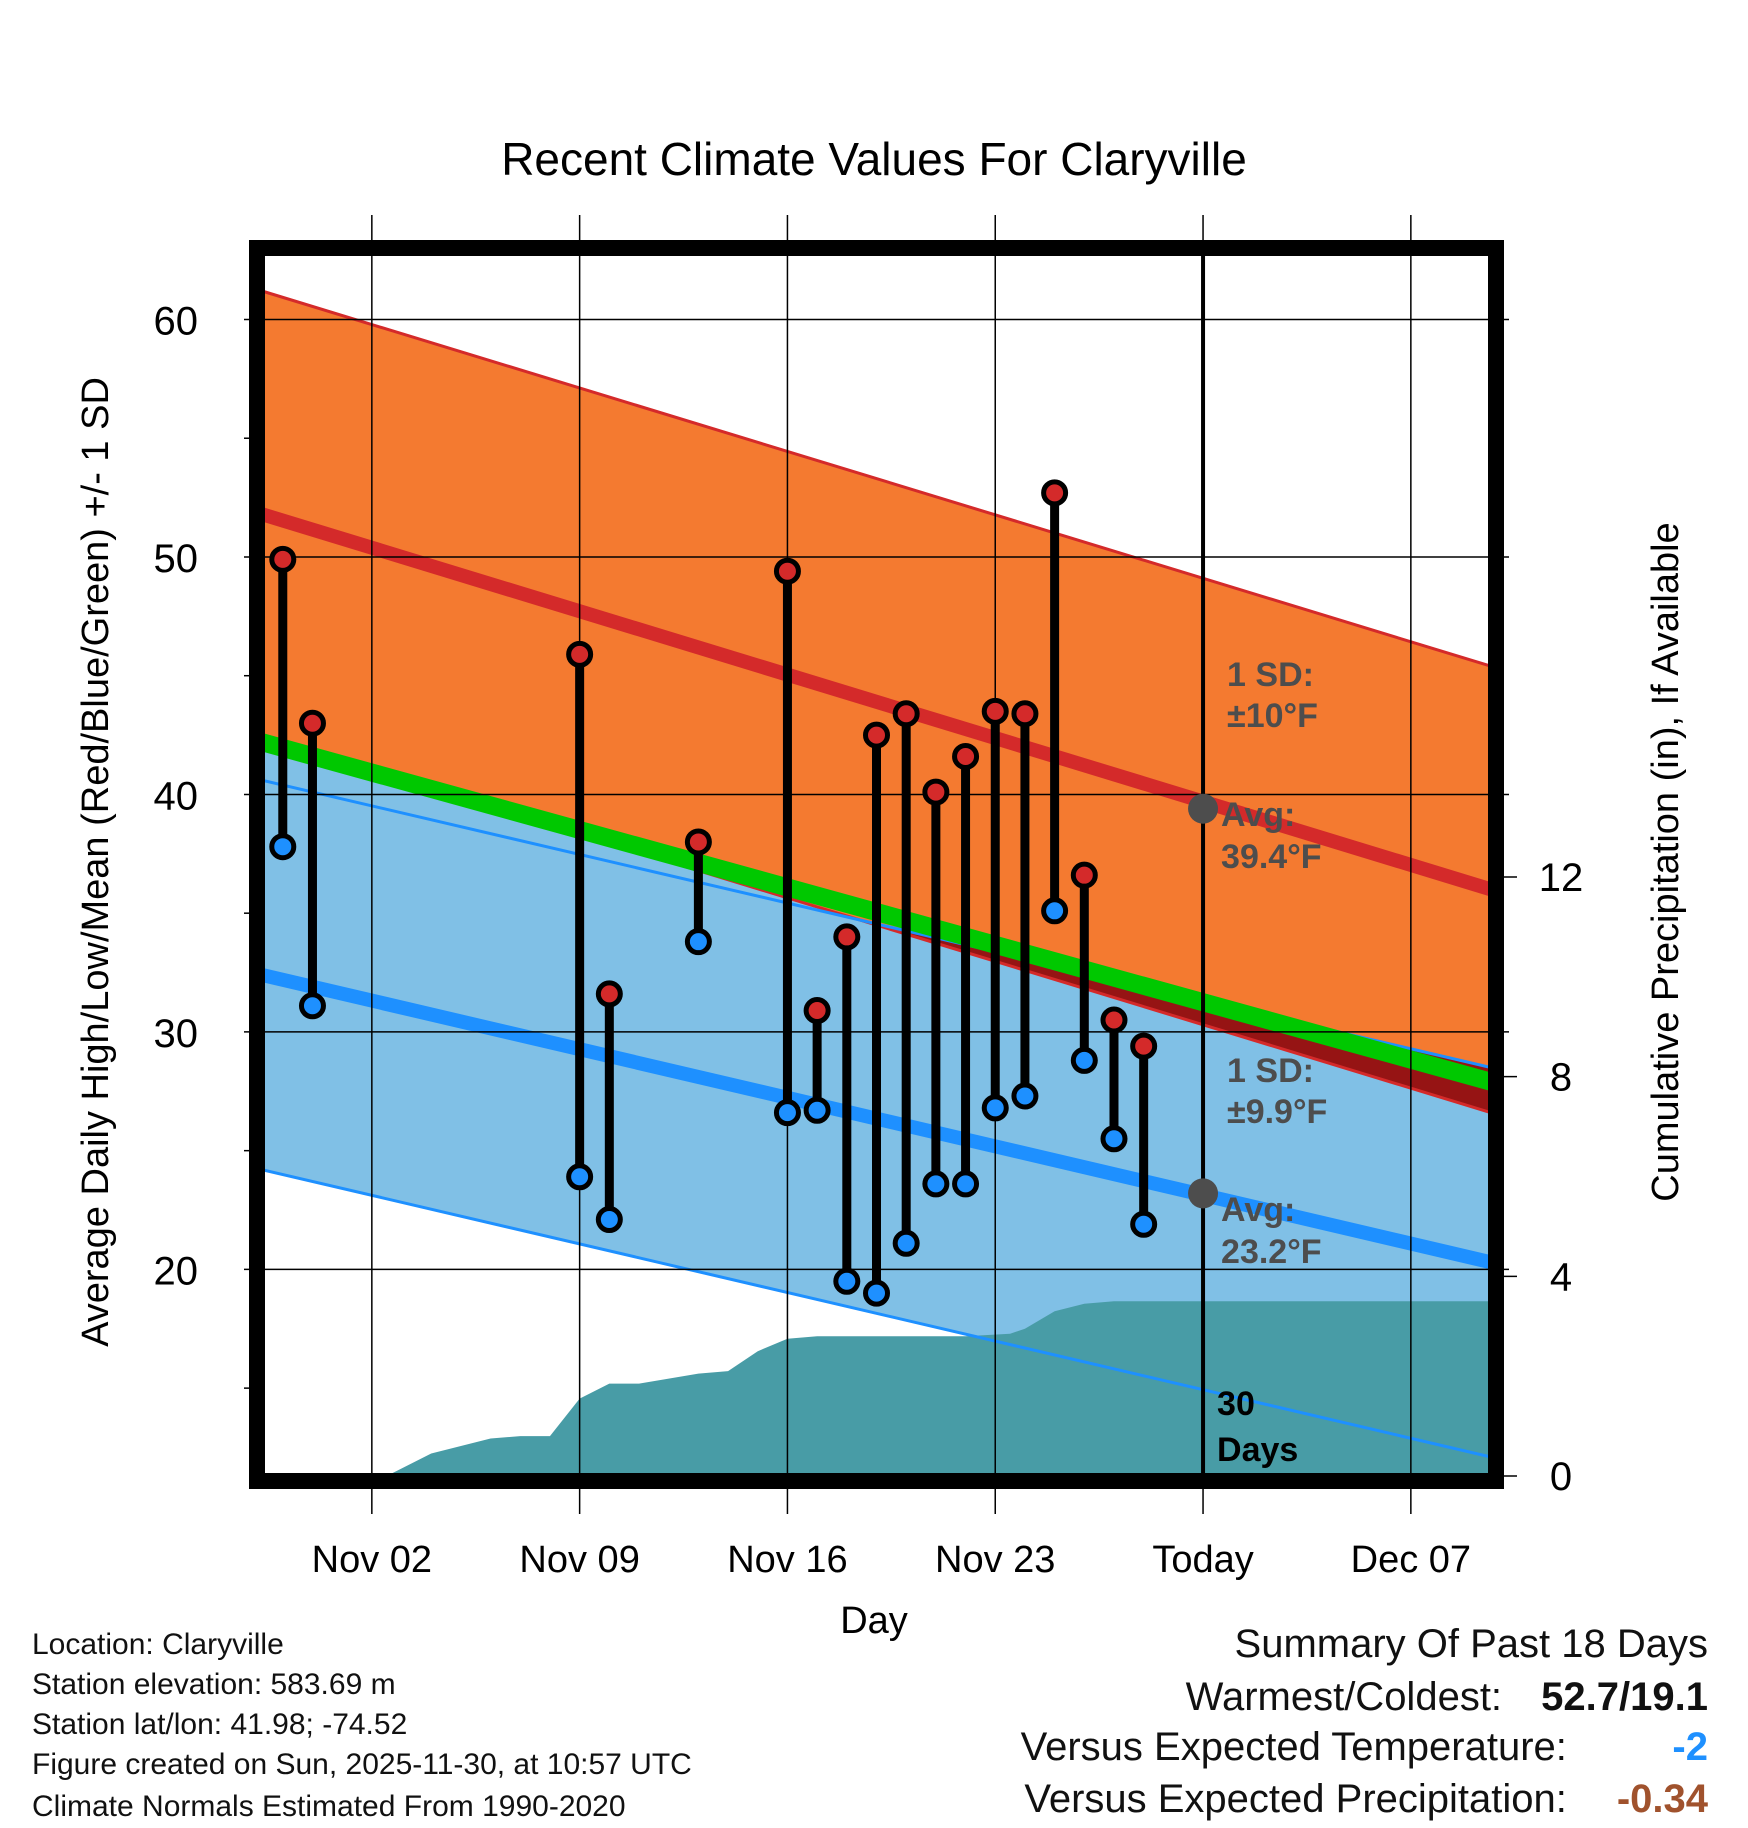 The height and width of the screenshot is (1828, 1748). I want to click on x-axis-label: Day, so click(874, 1621).